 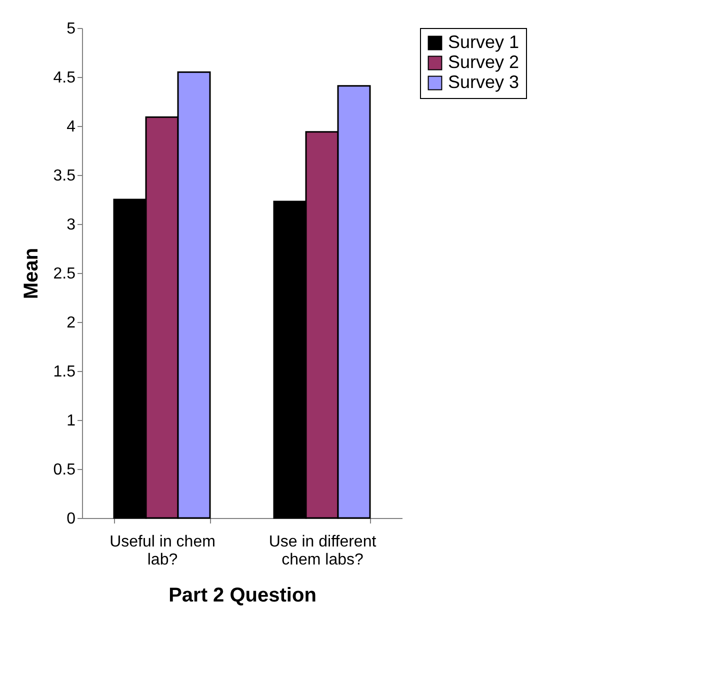 What do you see at coordinates (484, 82) in the screenshot?
I see `legend-label: Survey 3` at bounding box center [484, 82].